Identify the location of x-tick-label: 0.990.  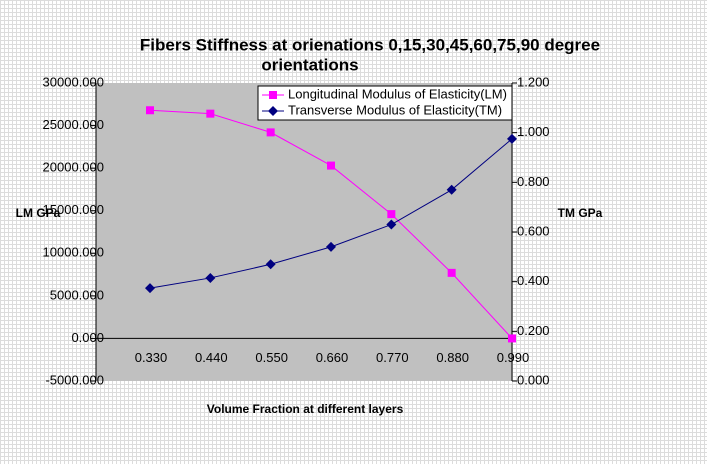
(513, 357).